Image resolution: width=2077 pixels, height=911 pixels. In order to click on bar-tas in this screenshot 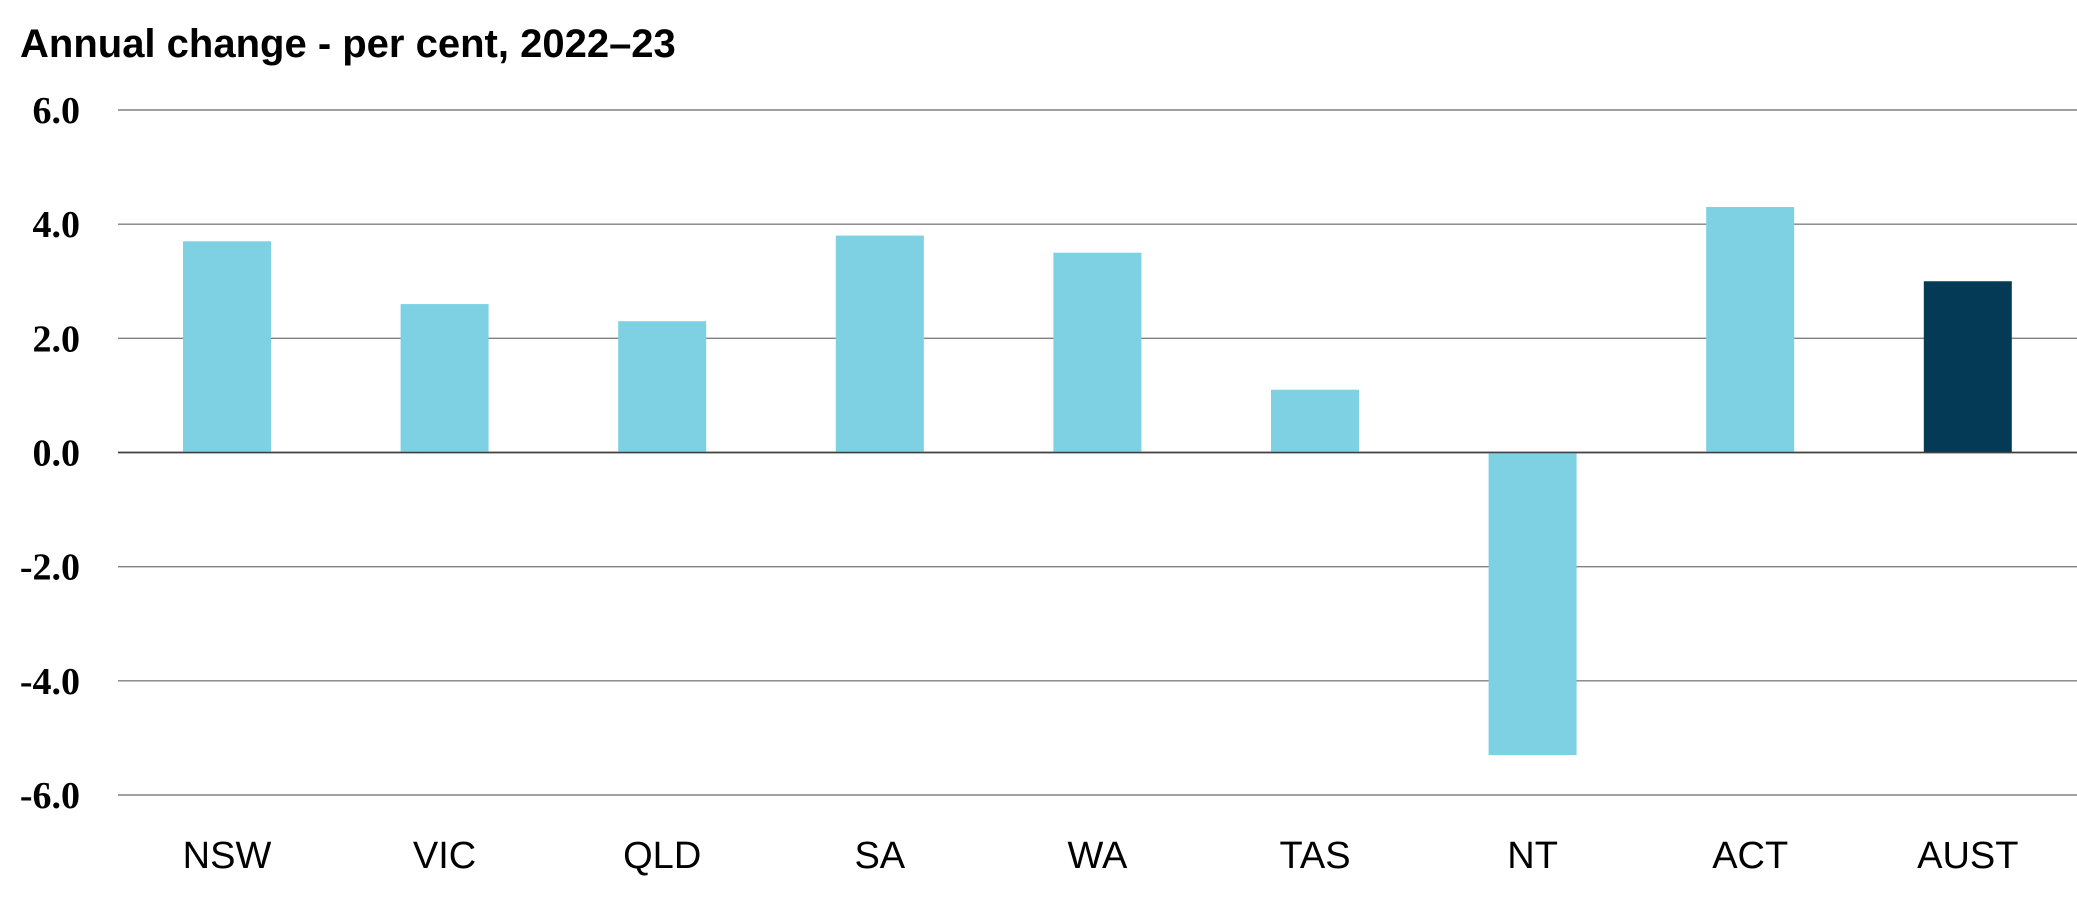, I will do `click(1315, 421)`.